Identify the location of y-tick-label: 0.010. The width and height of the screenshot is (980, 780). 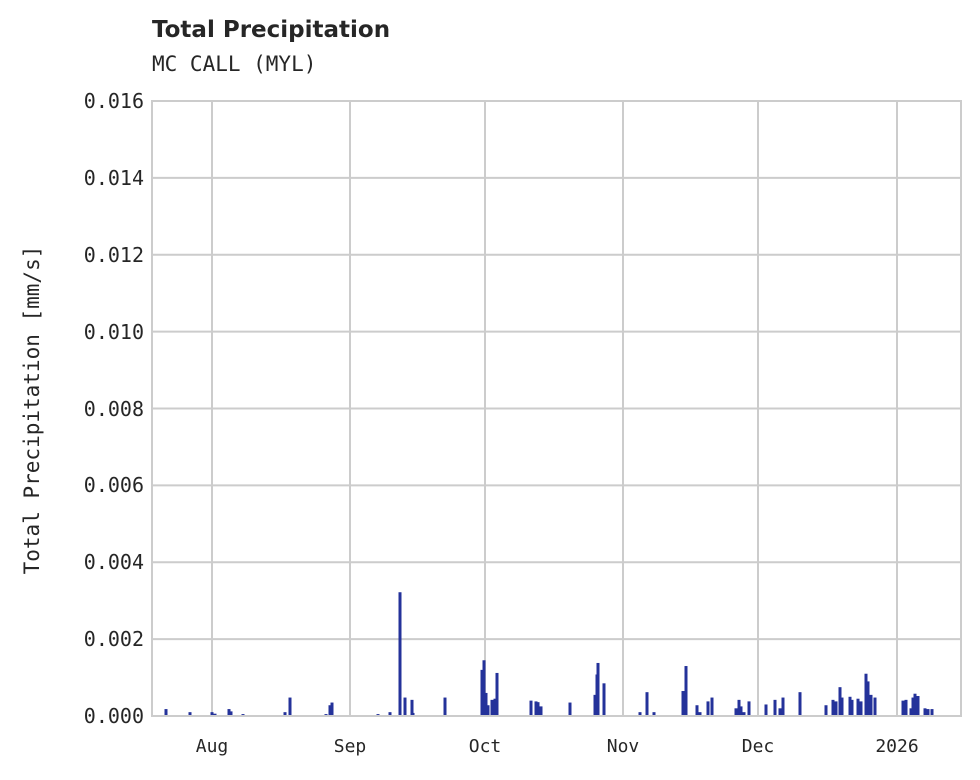
(113, 331).